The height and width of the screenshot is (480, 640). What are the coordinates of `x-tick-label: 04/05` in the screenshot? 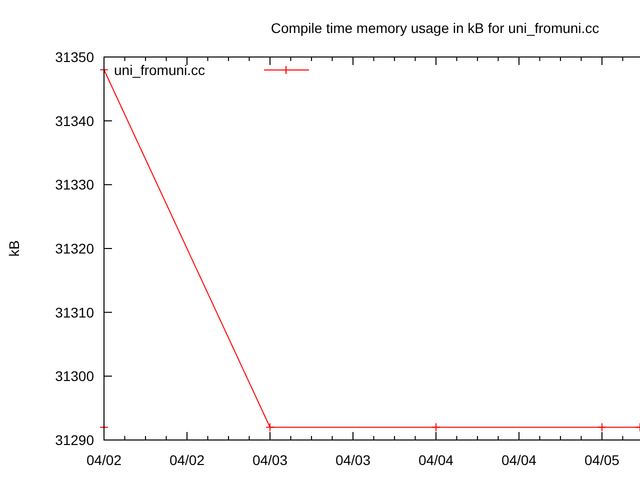 It's located at (602, 460).